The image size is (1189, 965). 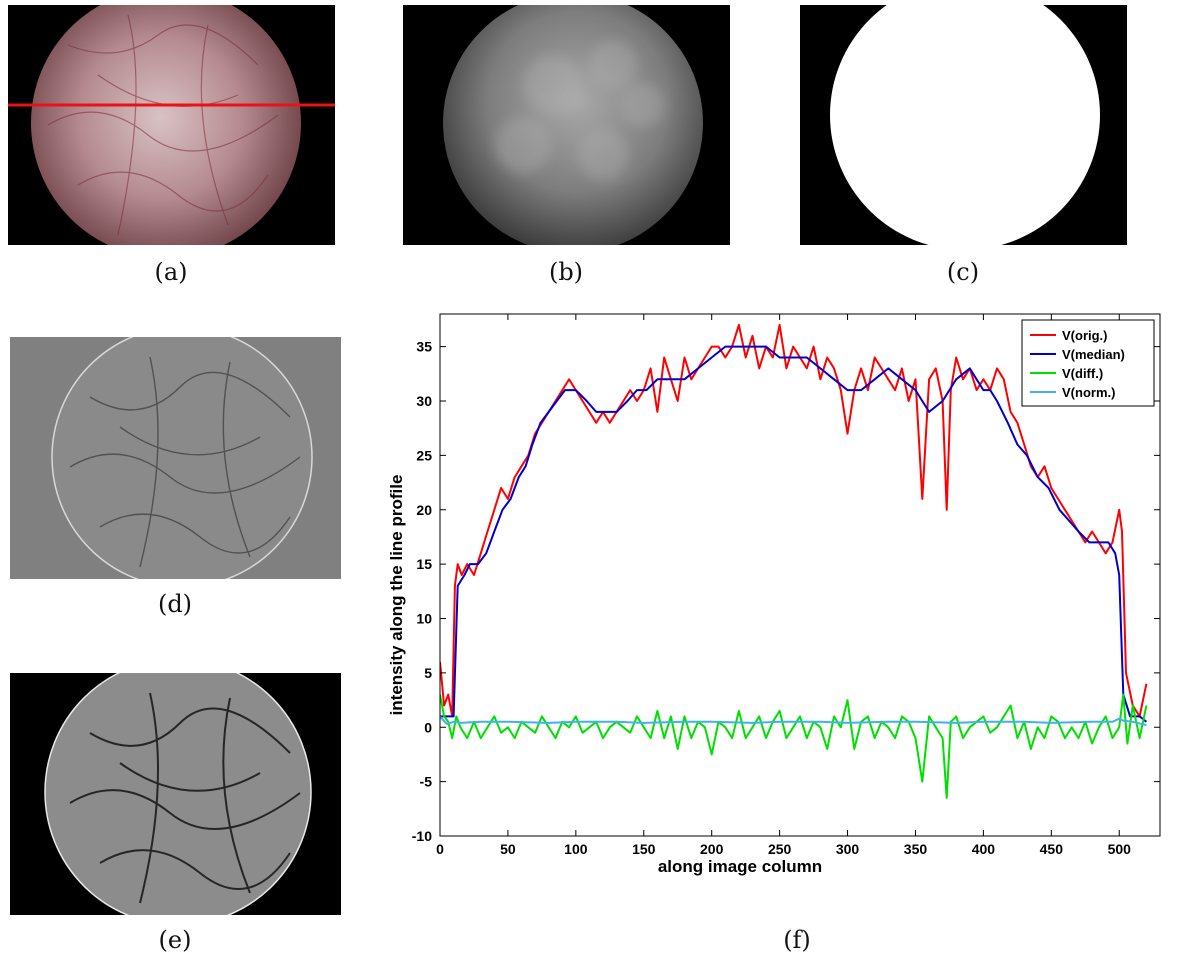 What do you see at coordinates (1088, 392) in the screenshot?
I see `legend-entry: V(norm.)` at bounding box center [1088, 392].